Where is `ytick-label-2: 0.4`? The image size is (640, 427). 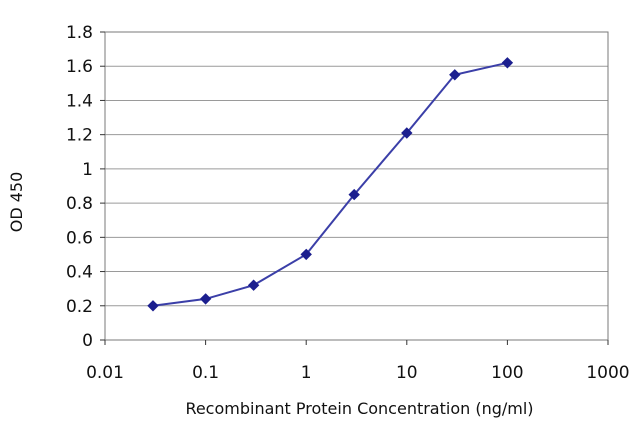 ytick-label-2: 0.4 is located at coordinates (79, 273).